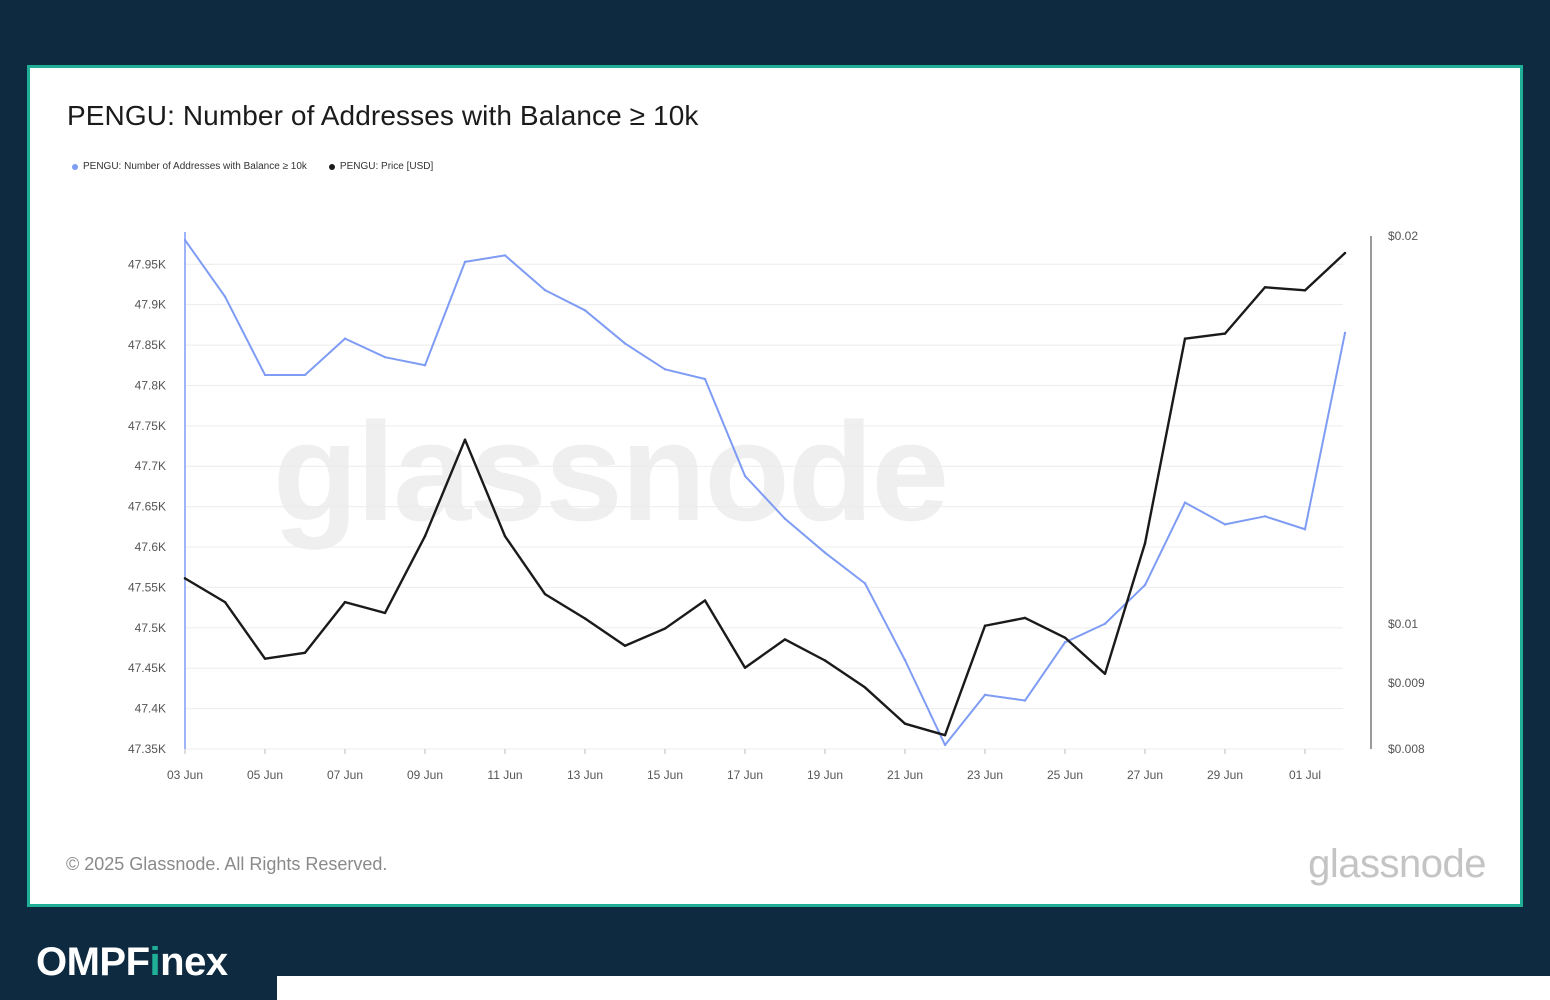 This screenshot has height=1000, width=1550. I want to click on copyright-text: © 2025 Glassnode. All Rights Reserved., so click(227, 864).